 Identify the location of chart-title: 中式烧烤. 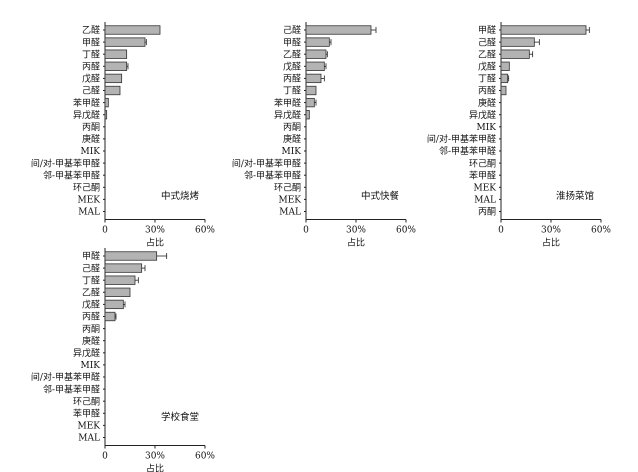
(180, 196).